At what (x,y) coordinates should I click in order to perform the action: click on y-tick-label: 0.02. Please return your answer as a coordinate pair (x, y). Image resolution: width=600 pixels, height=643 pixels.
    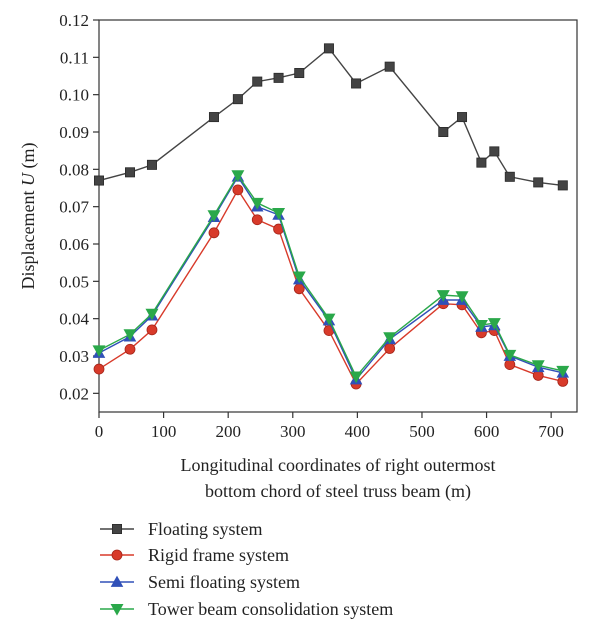
    Looking at the image, I should click on (74, 393).